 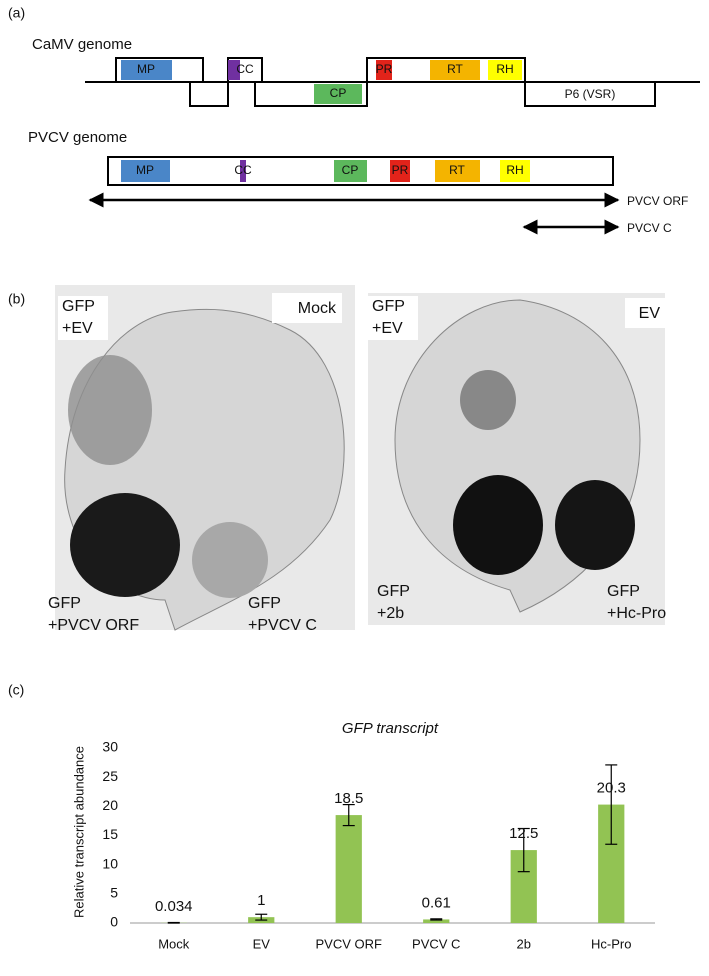 What do you see at coordinates (110, 863) in the screenshot?
I see `y-tick-label: 10` at bounding box center [110, 863].